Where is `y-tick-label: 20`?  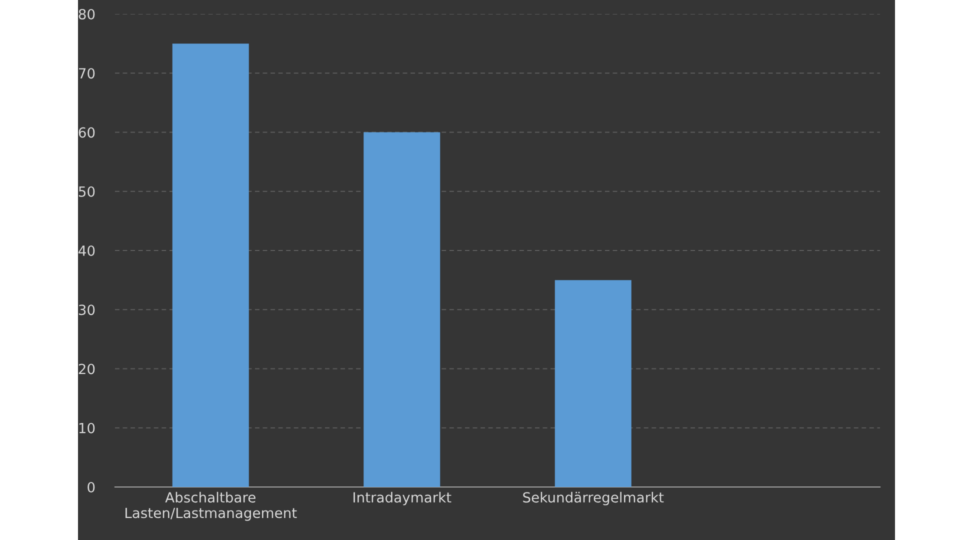 y-tick-label: 20 is located at coordinates (86, 369).